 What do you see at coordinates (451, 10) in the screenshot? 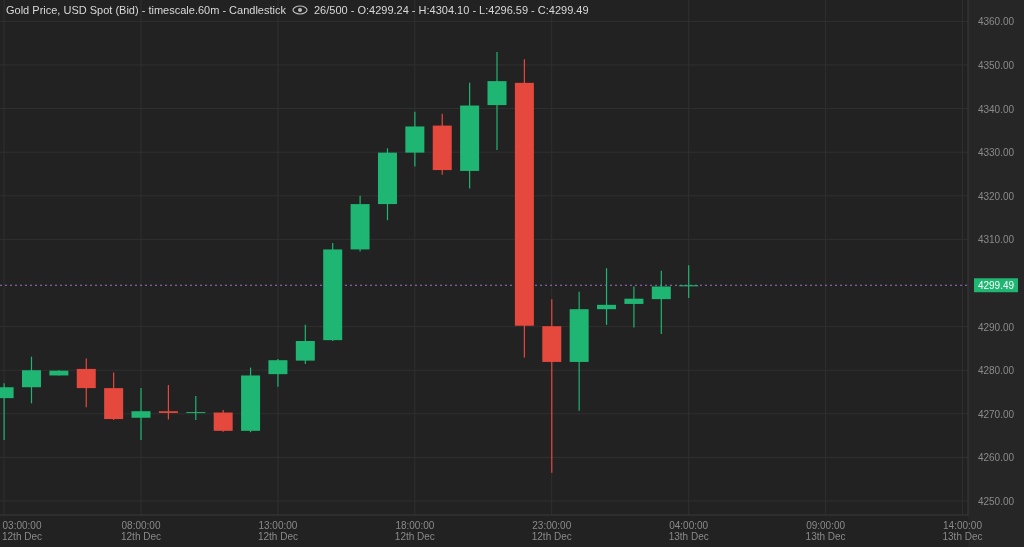
I see `chart-subtitle: 26/500 - O:4299.24 - H:4304.10 - L:4296.59 - C:4299.49` at bounding box center [451, 10].